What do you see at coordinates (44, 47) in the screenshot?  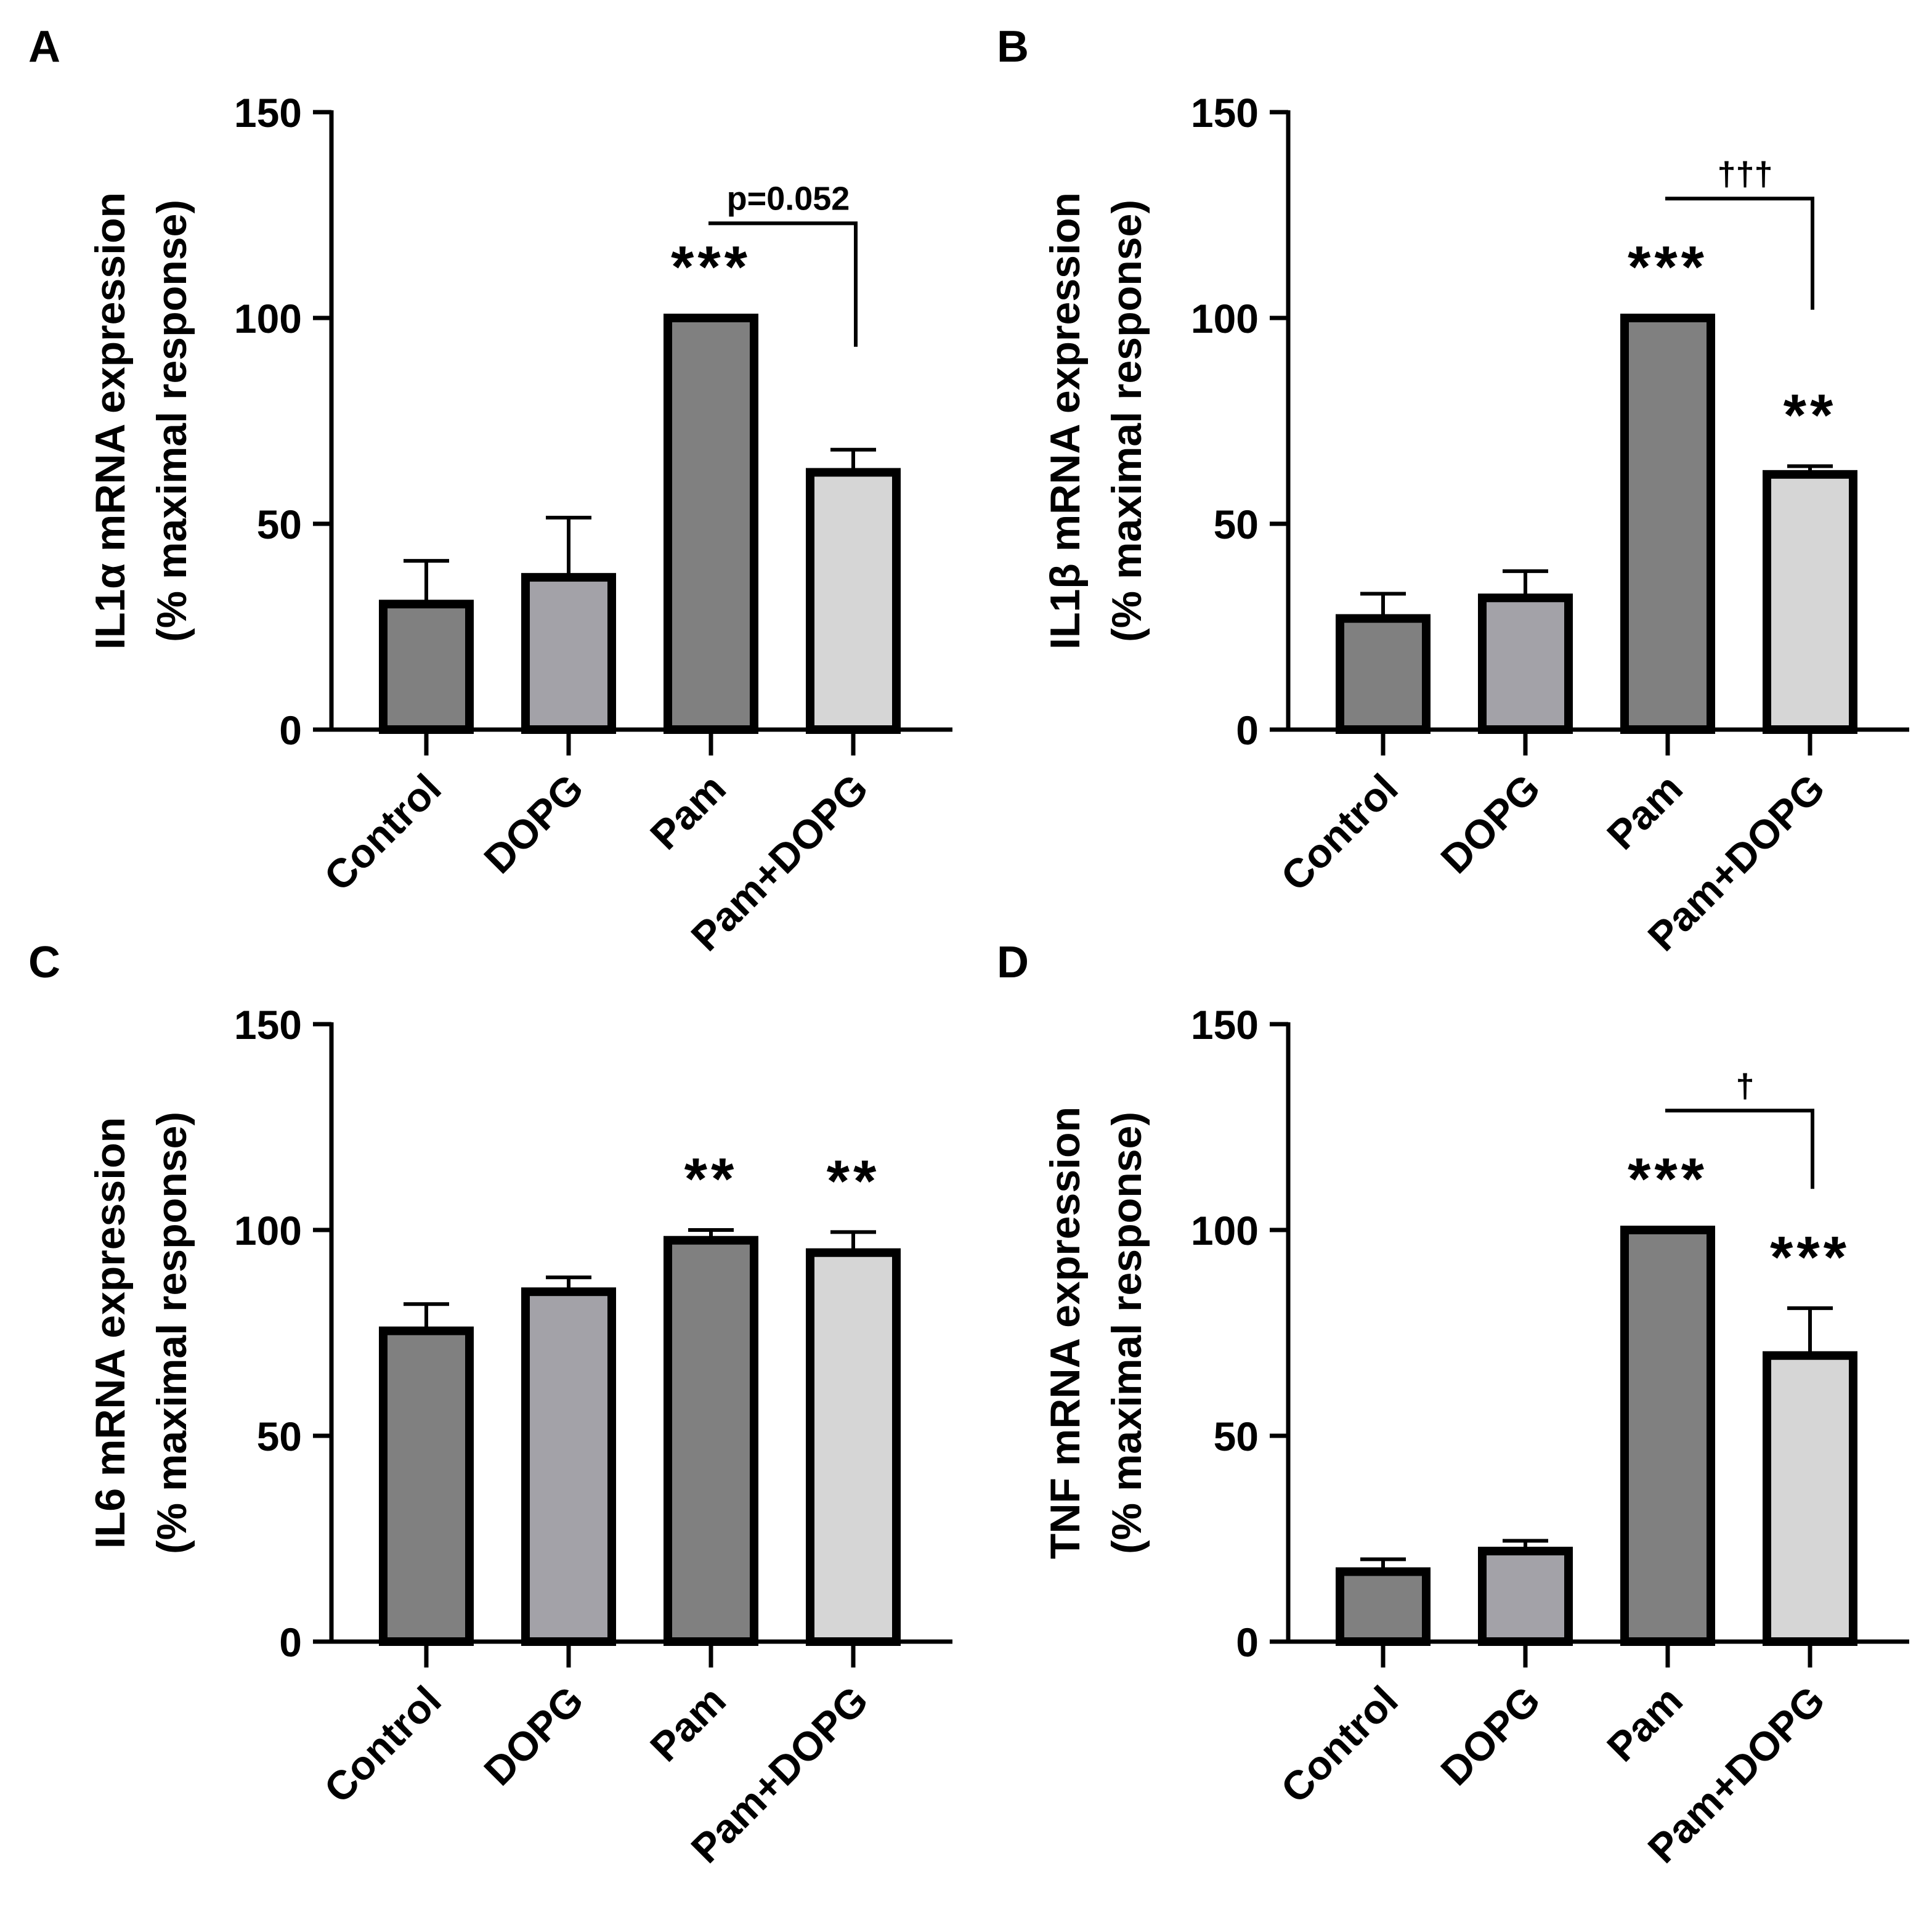 I see `panel-label: A` at bounding box center [44, 47].